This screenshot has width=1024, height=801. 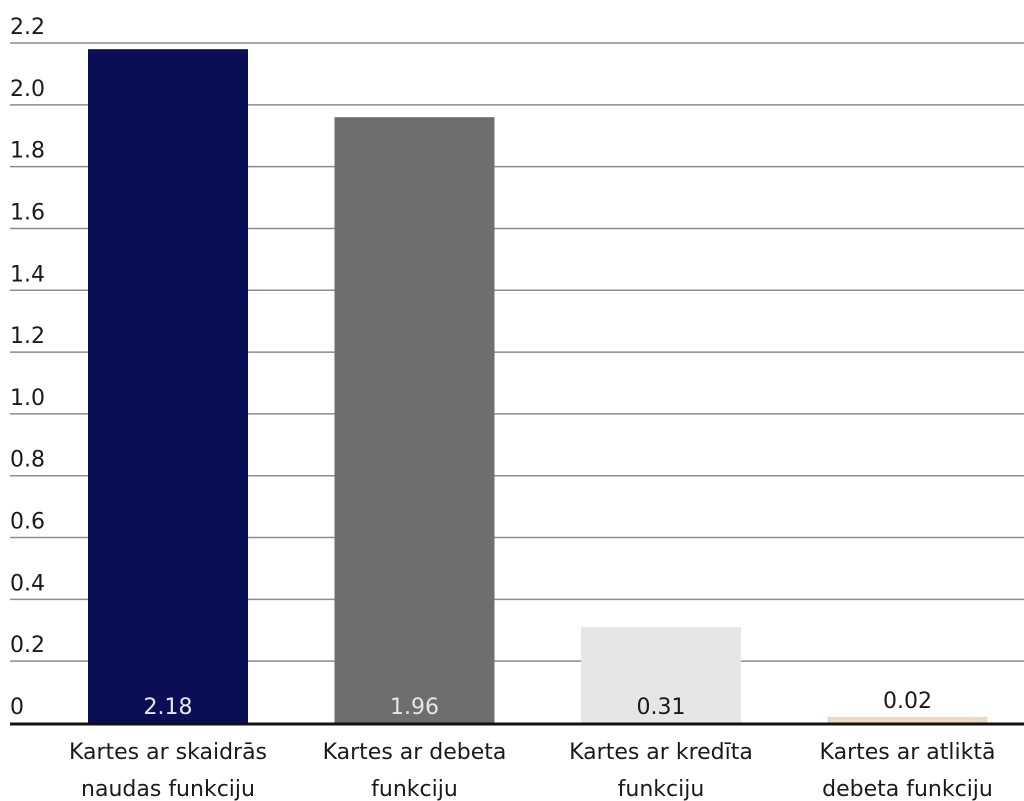 I want to click on y-tick-label-0: 0, so click(x=17, y=707).